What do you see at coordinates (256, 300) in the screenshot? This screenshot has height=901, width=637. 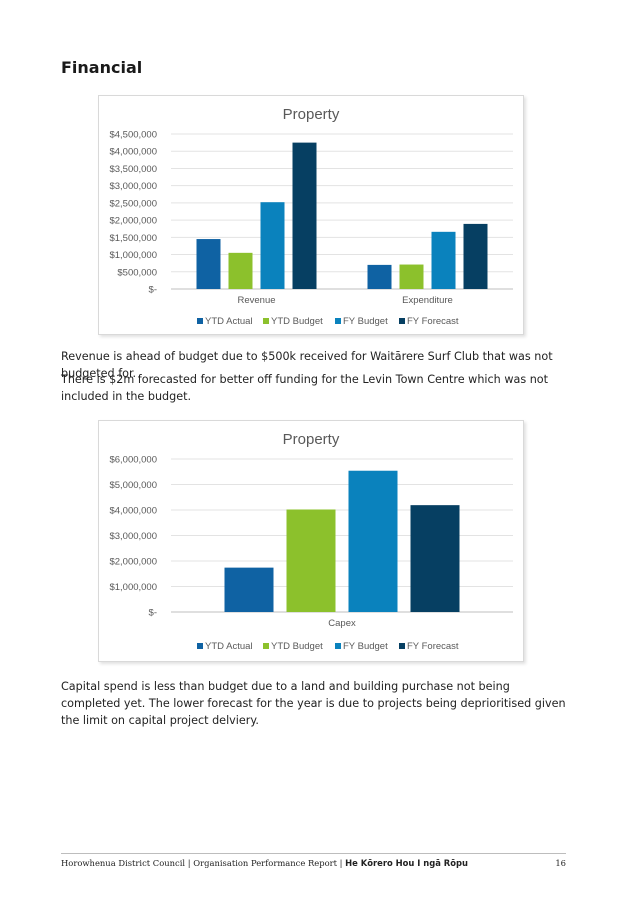 I see `x-tick-label: Revenue` at bounding box center [256, 300].